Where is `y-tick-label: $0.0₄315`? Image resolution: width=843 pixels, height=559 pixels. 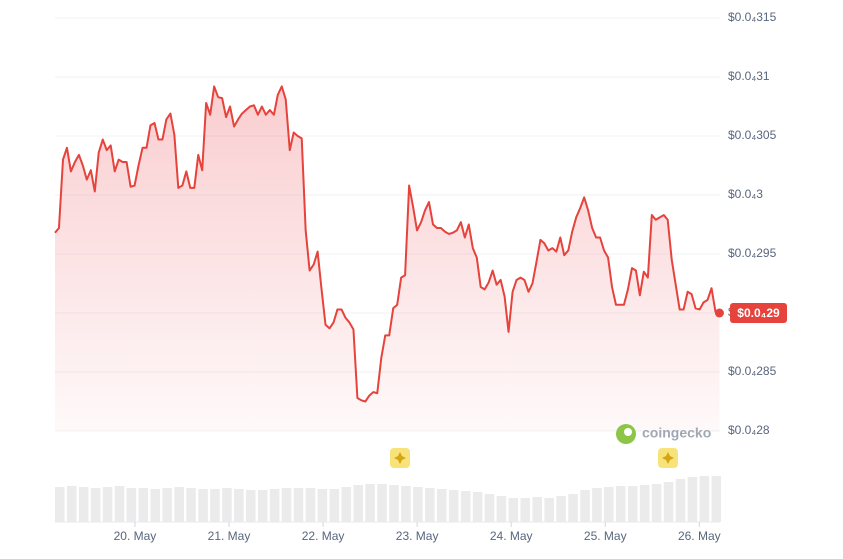 y-tick-label: $0.0₄315 is located at coordinates (752, 17).